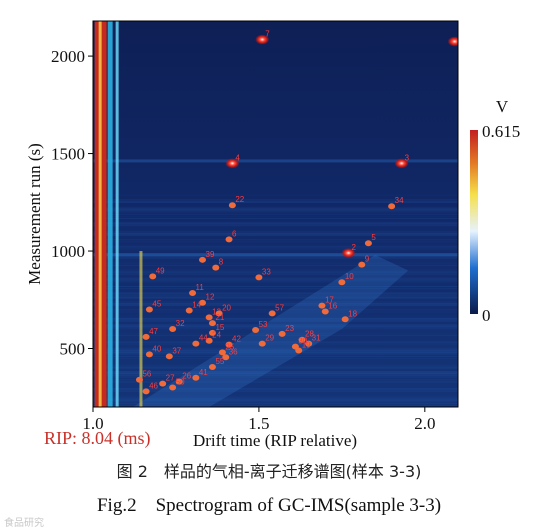  Describe the element at coordinates (180, 323) in the screenshot. I see `peak-label: 32` at that location.